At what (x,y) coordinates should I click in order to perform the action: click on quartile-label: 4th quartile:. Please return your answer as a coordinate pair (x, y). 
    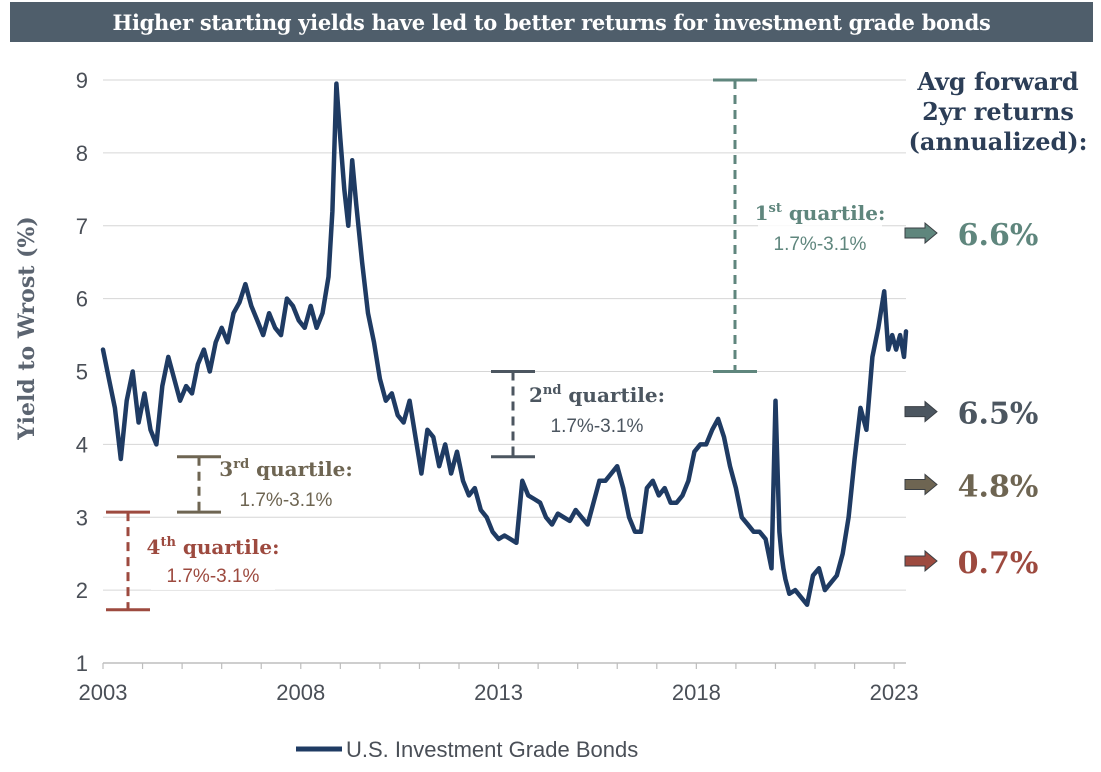
    Looking at the image, I should click on (213, 547).